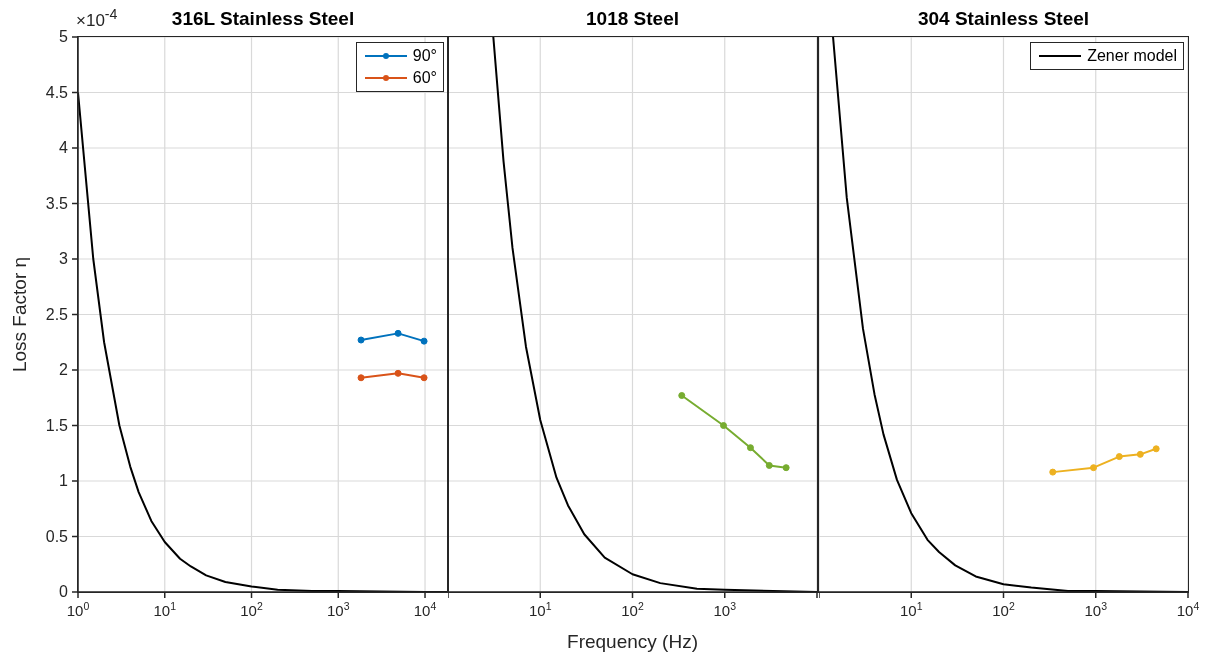 Image resolution: width=1214 pixels, height=669 pixels. What do you see at coordinates (63, 369) in the screenshot?
I see `y-tick-label: 2` at bounding box center [63, 369].